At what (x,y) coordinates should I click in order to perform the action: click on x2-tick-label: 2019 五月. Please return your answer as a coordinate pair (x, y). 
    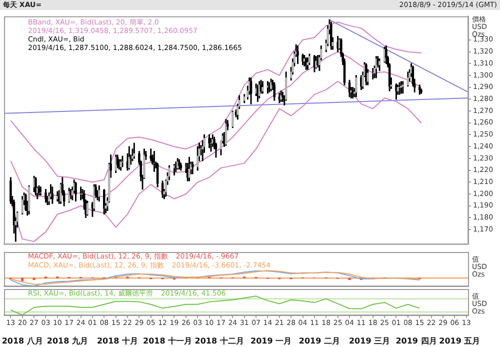
    Looking at the image, I should click on (459, 341).